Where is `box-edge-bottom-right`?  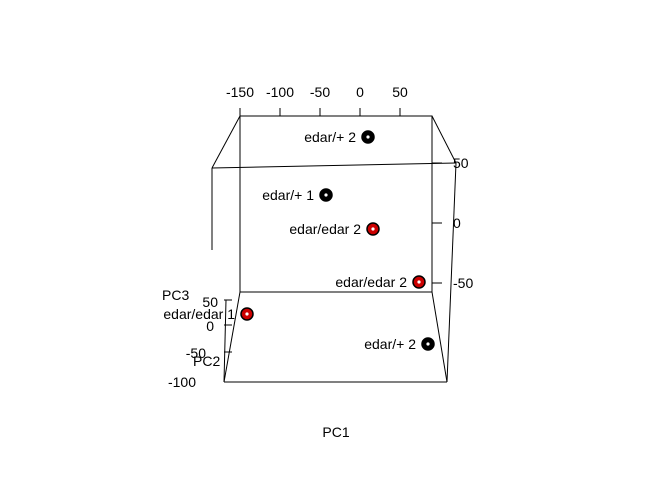 box-edge-bottom-right is located at coordinates (439, 337).